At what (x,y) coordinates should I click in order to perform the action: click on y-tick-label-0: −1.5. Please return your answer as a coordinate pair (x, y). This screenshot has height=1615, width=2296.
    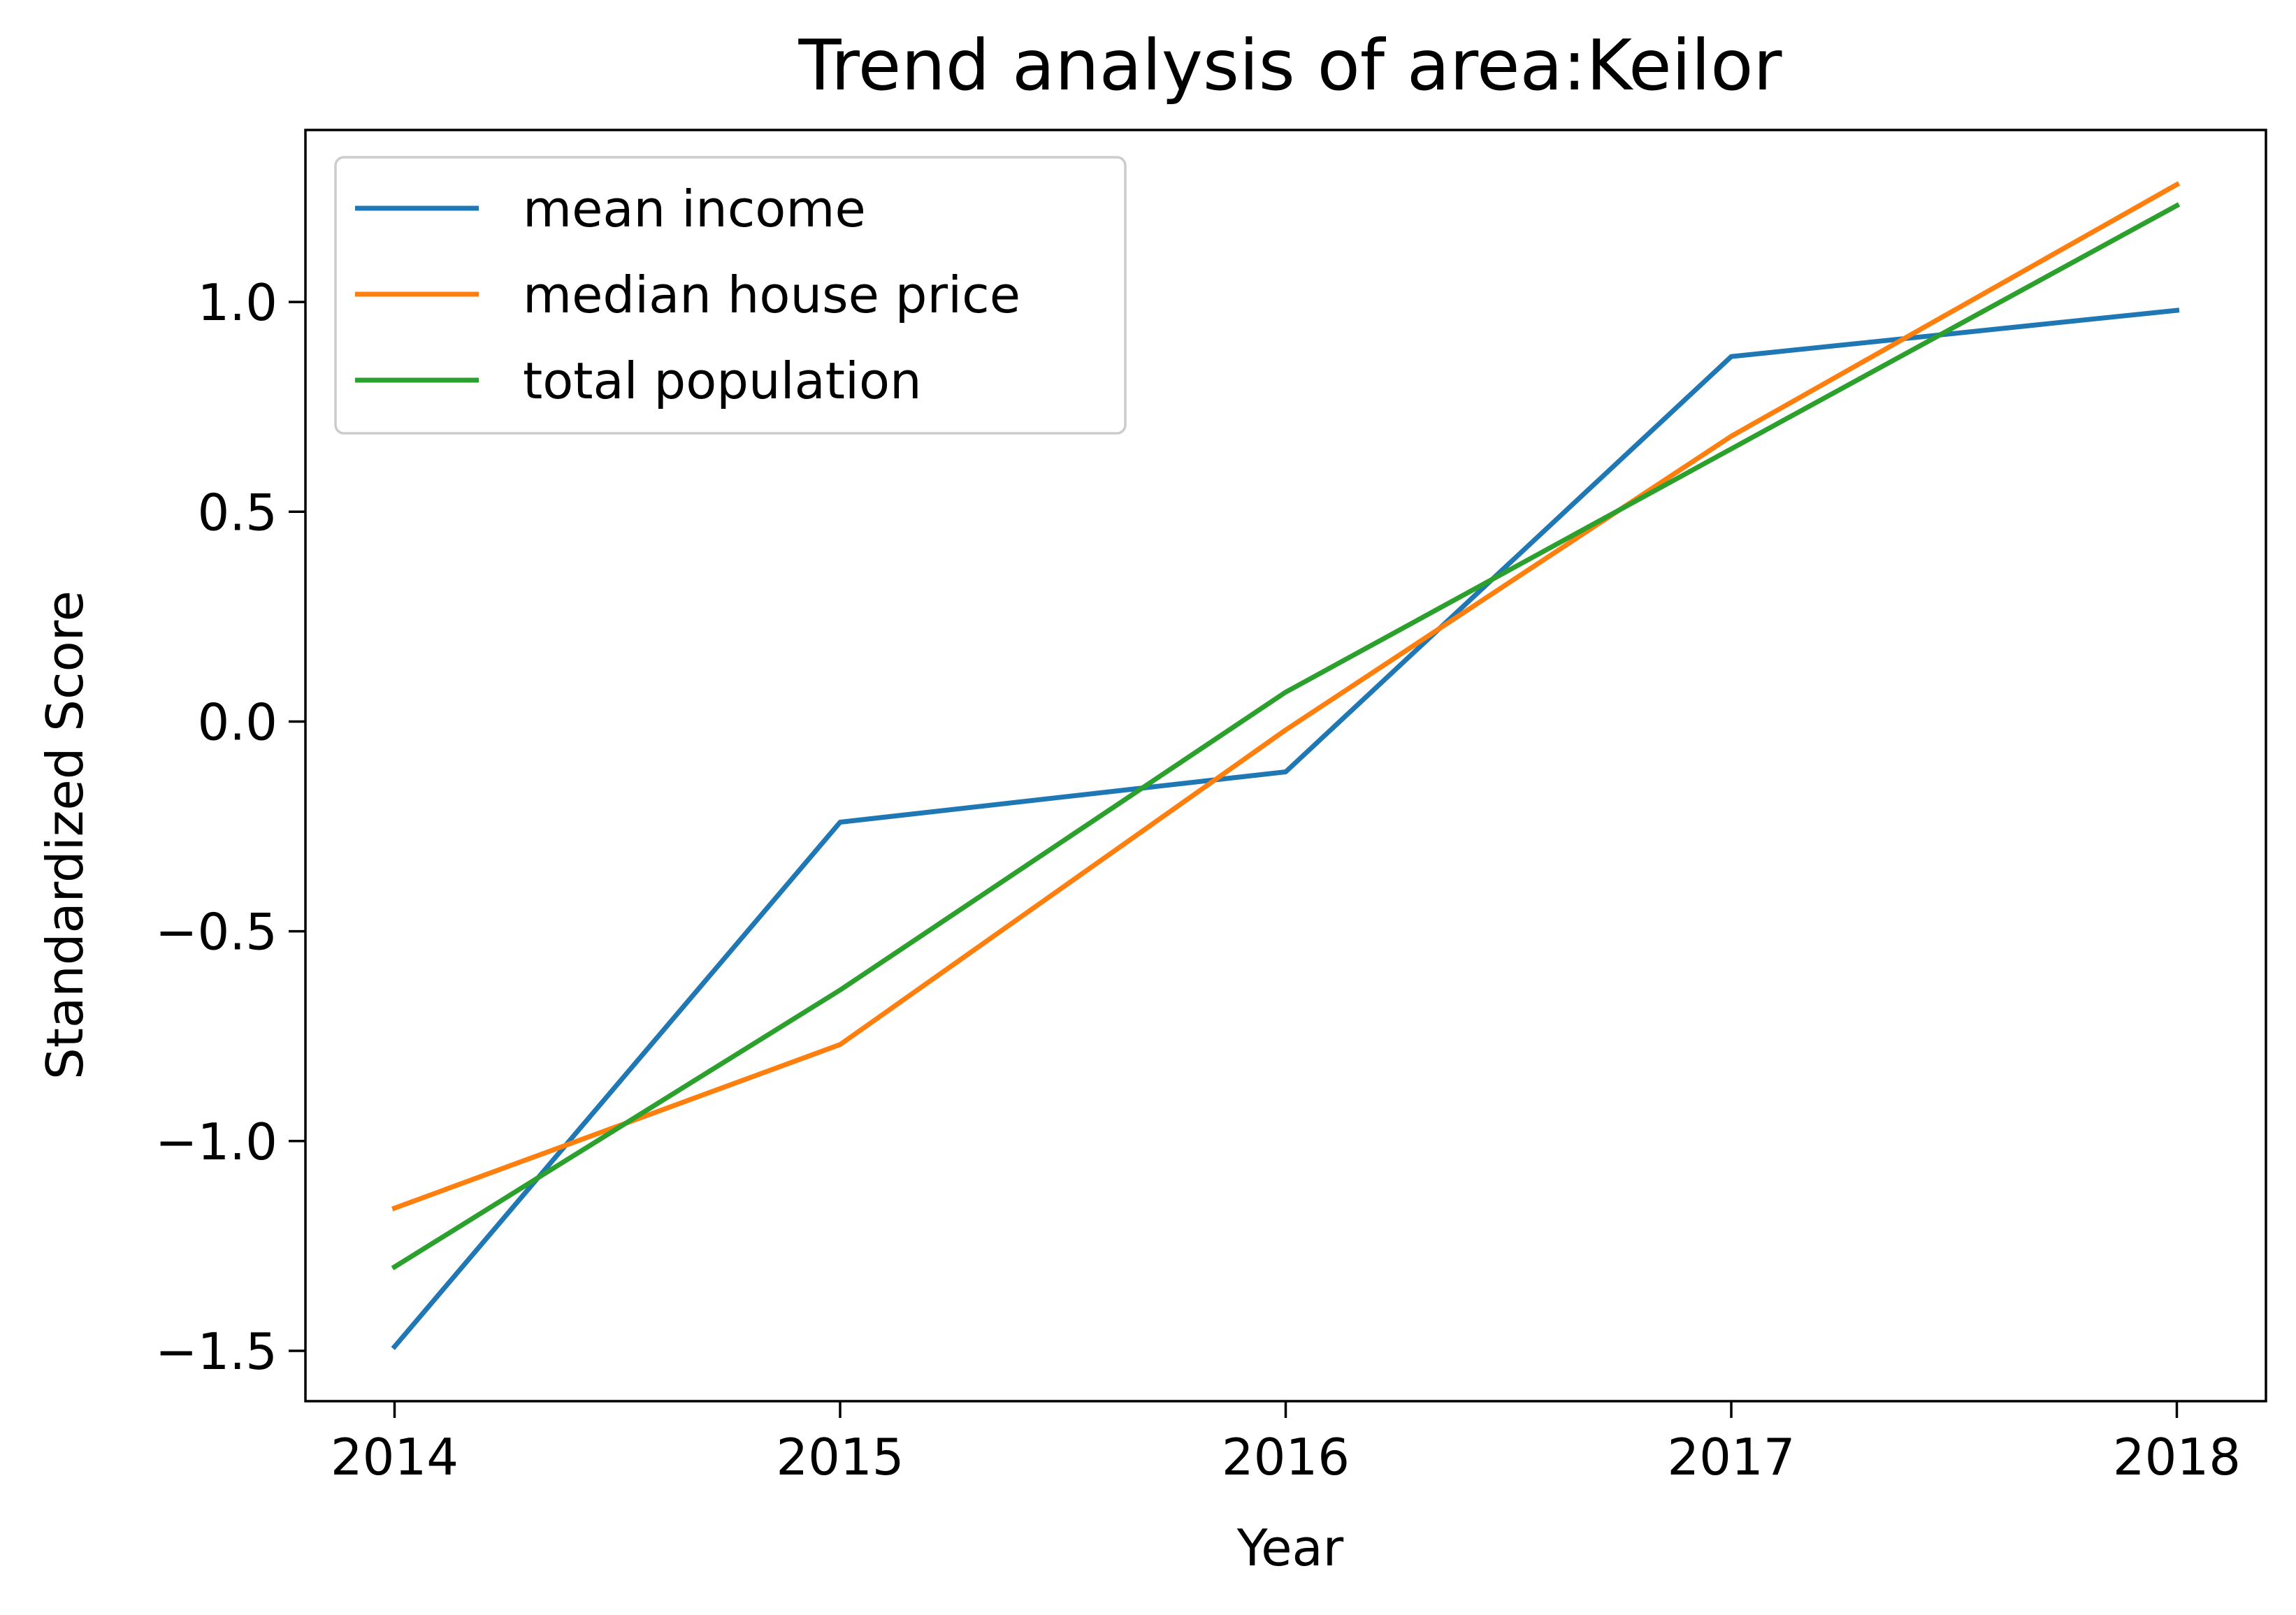
    Looking at the image, I should click on (216, 1352).